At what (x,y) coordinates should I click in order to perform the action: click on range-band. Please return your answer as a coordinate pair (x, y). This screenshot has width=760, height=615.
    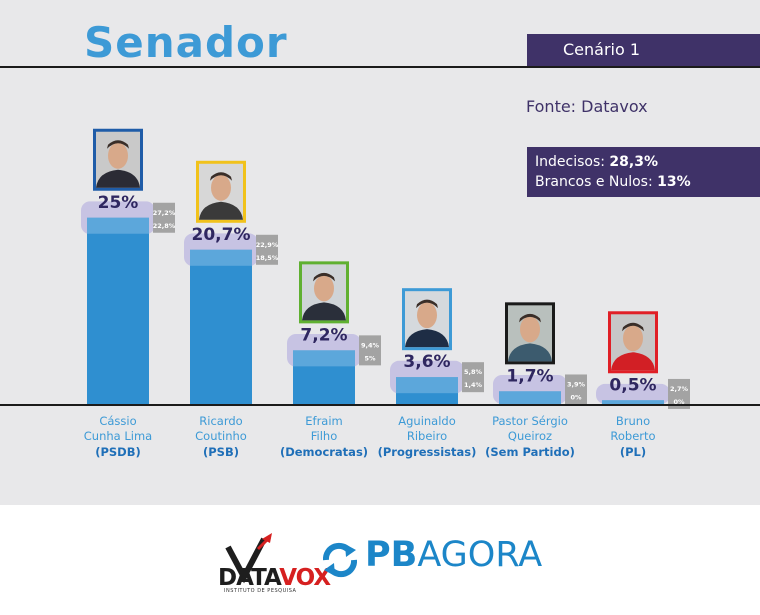
    Looking at the image, I should click on (633, 393).